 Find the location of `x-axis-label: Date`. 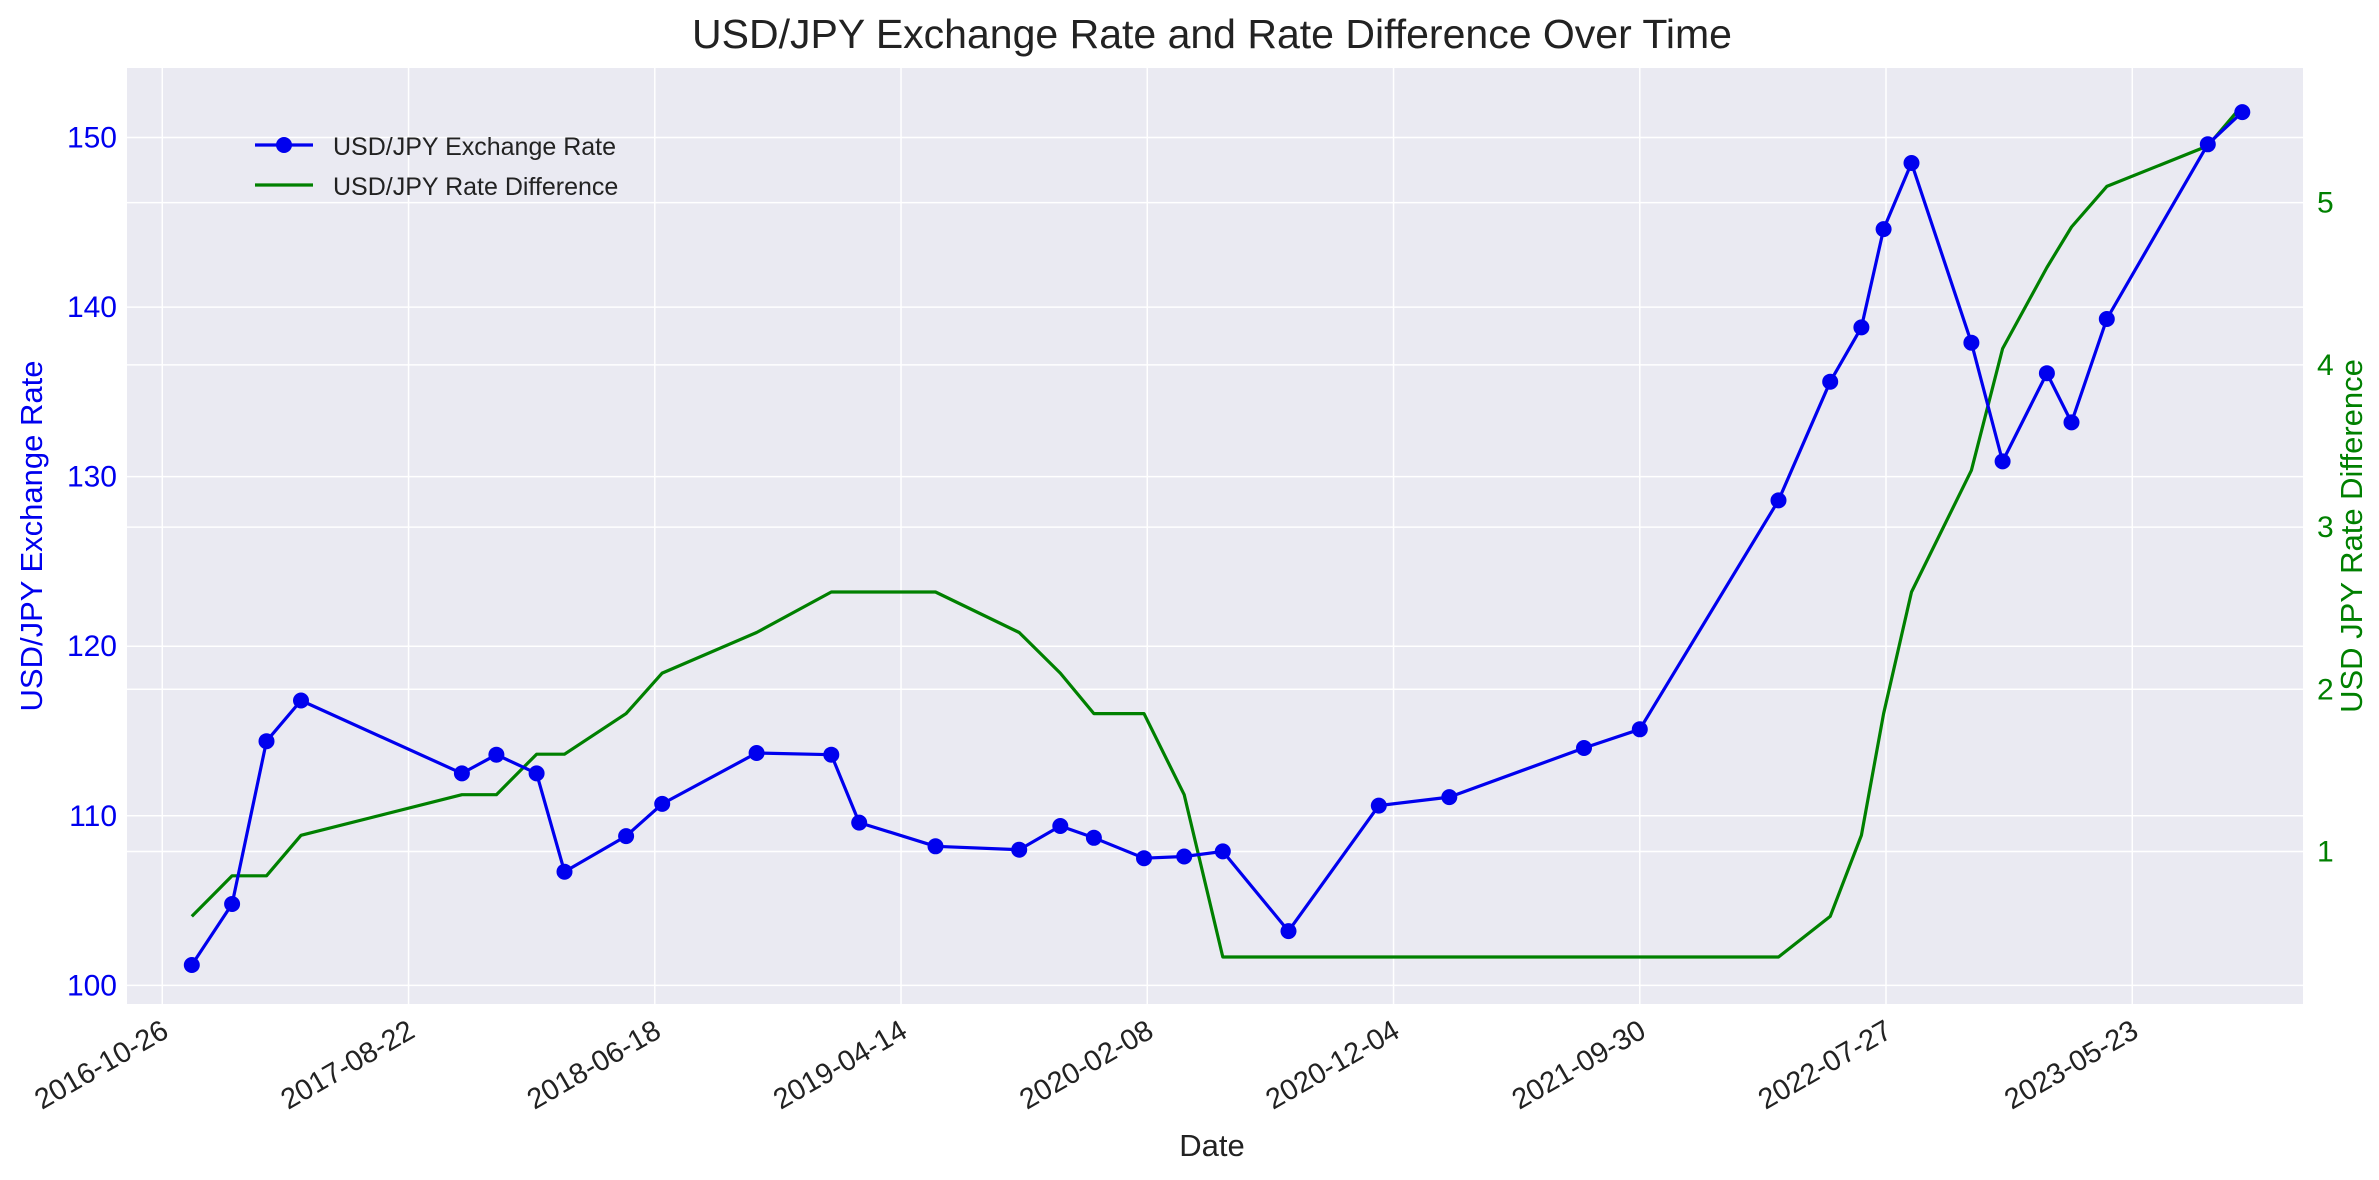

x-axis-label: Date is located at coordinates (1211, 1145).